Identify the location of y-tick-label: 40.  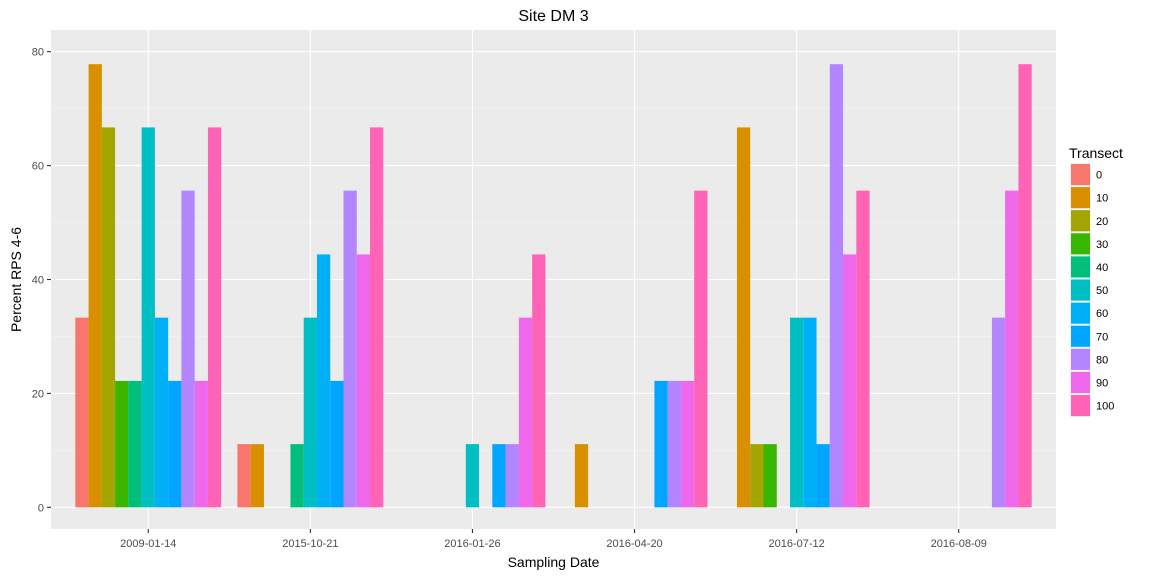
(38, 281).